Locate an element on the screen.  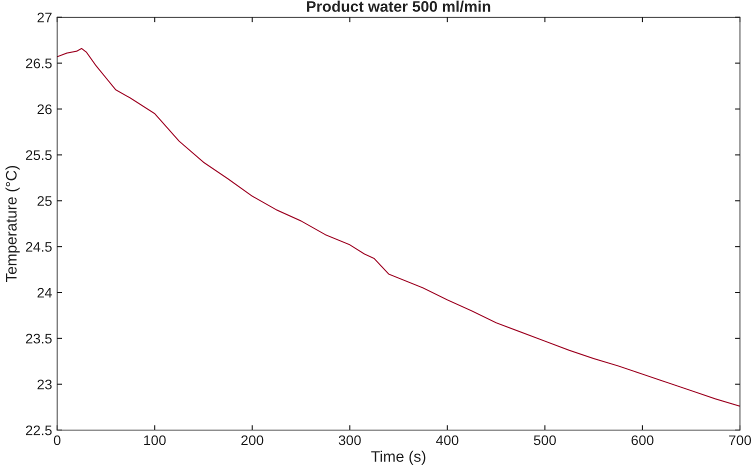
y-tick-label: 22.5 is located at coordinates (39, 430).